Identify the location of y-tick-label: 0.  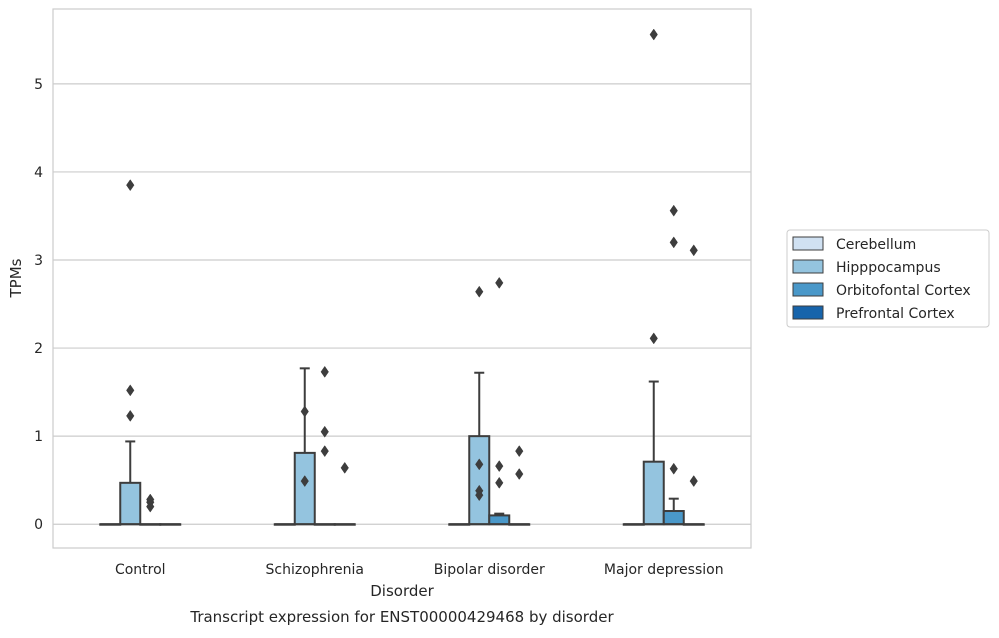
(38, 525).